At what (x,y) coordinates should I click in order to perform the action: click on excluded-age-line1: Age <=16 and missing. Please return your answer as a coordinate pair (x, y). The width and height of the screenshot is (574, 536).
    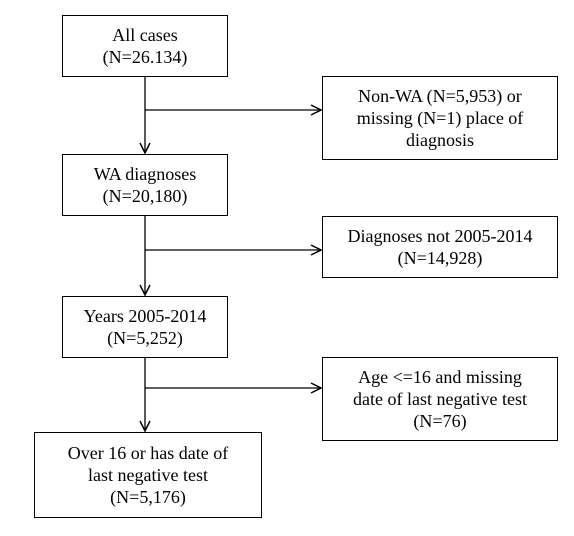
    Looking at the image, I should click on (440, 377).